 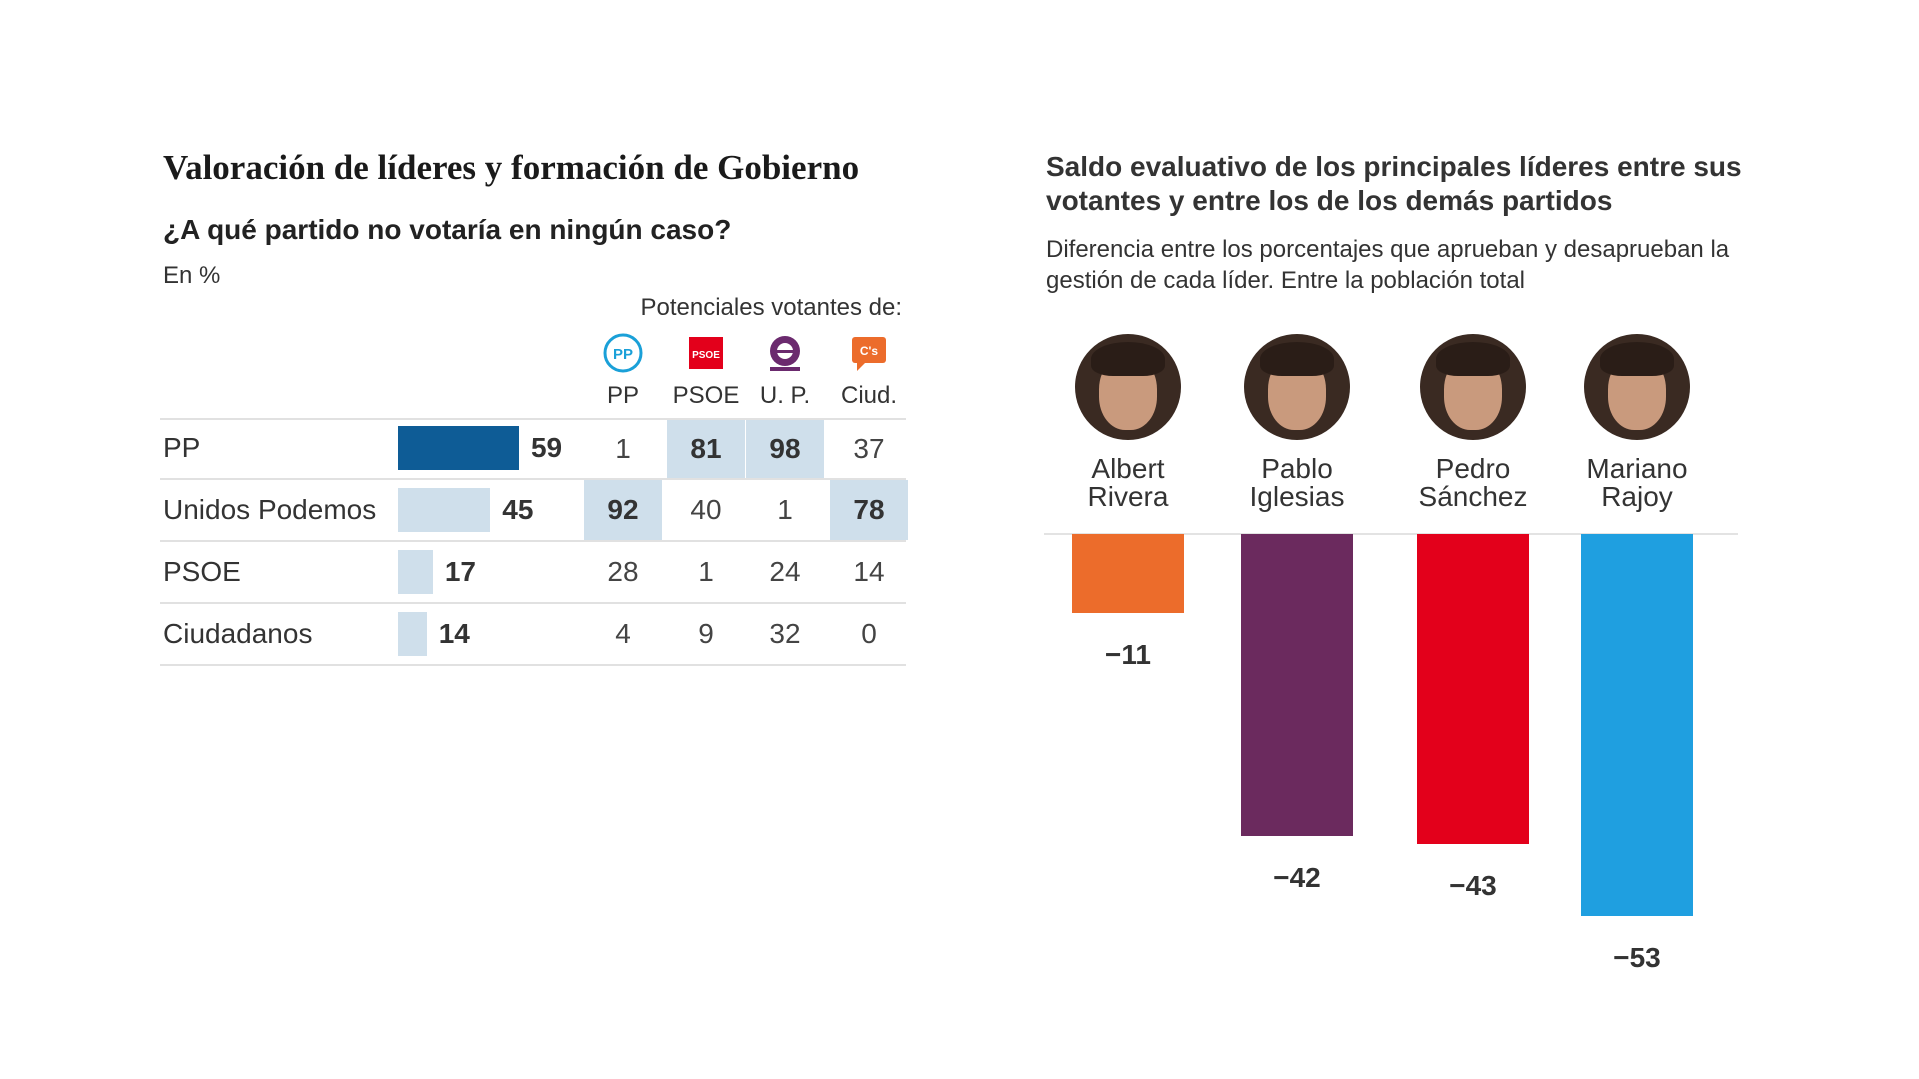 I want to click on zero-axis-line, so click(x=1391, y=534).